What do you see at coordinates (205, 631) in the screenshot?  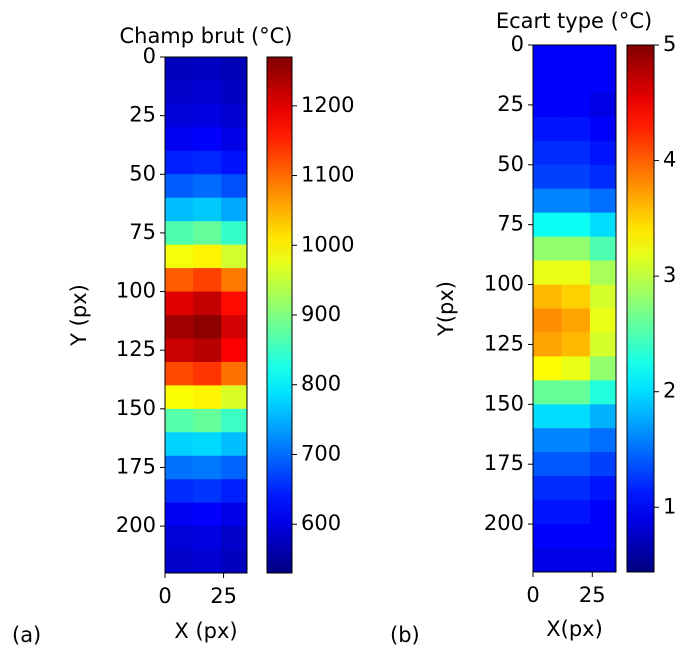 I see `x-axis-label: X (px)` at bounding box center [205, 631].